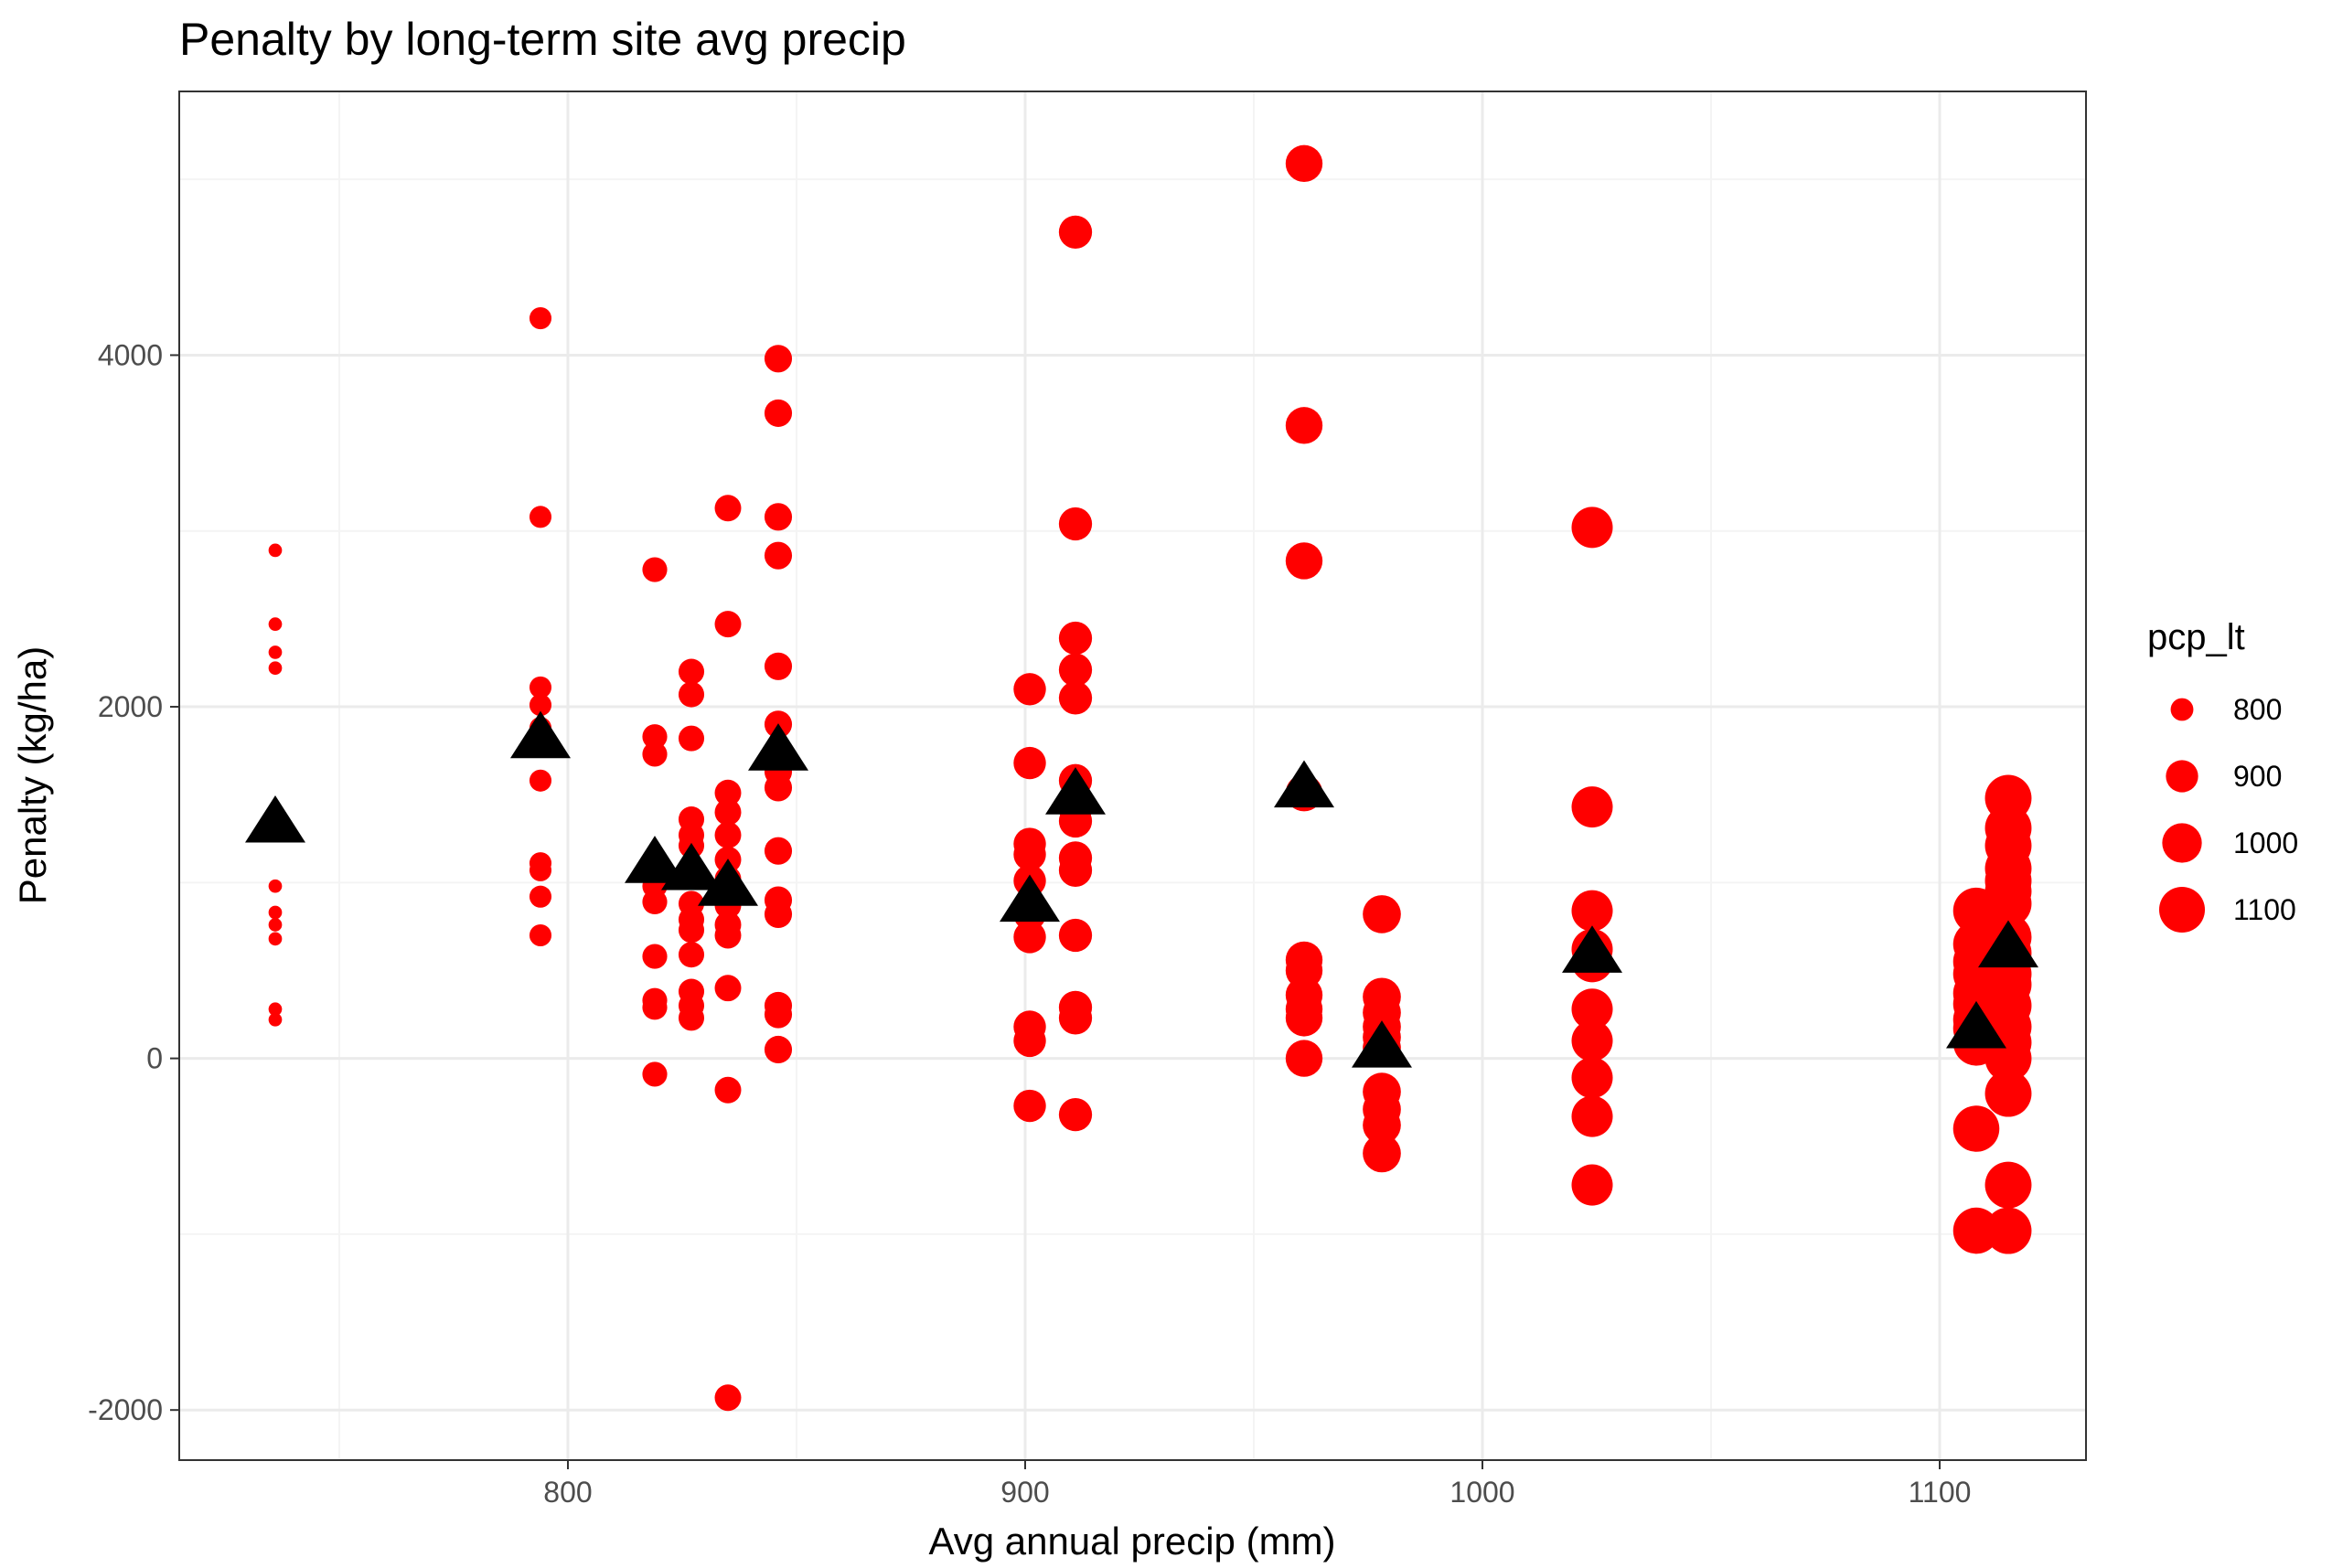 This screenshot has width=2332, height=1568. I want to click on x-tick-label: 1000, so click(1481, 1492).